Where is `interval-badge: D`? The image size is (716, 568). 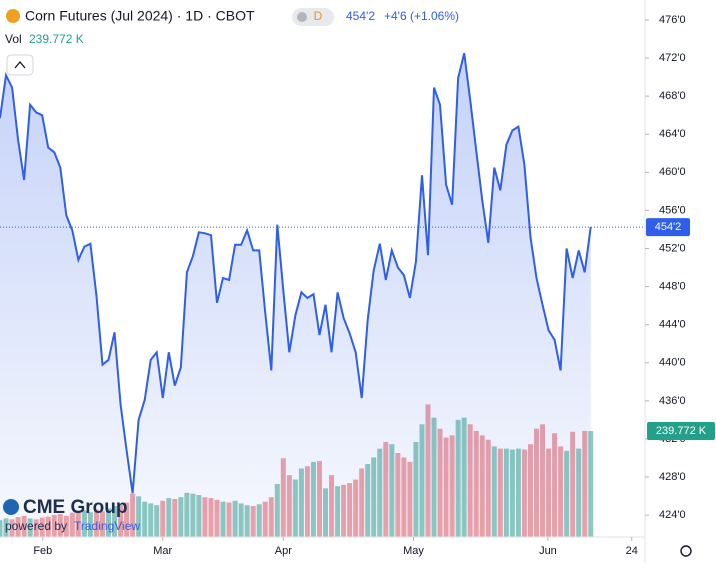
interval-badge: D is located at coordinates (318, 16).